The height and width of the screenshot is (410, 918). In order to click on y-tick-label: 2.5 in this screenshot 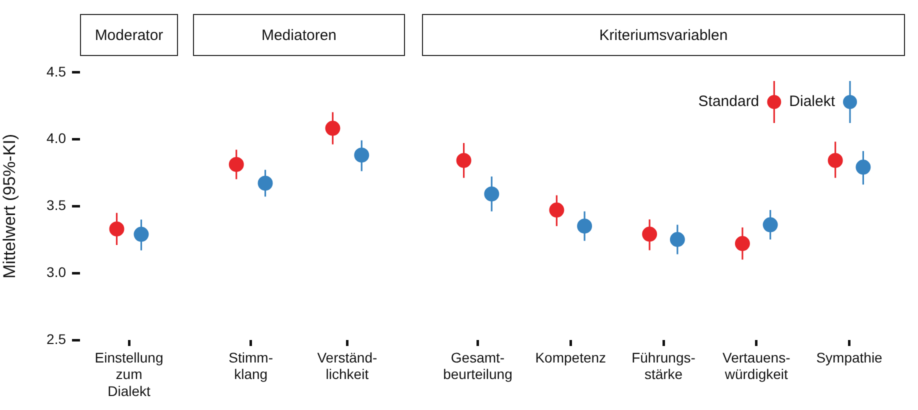, I will do `click(56, 338)`.